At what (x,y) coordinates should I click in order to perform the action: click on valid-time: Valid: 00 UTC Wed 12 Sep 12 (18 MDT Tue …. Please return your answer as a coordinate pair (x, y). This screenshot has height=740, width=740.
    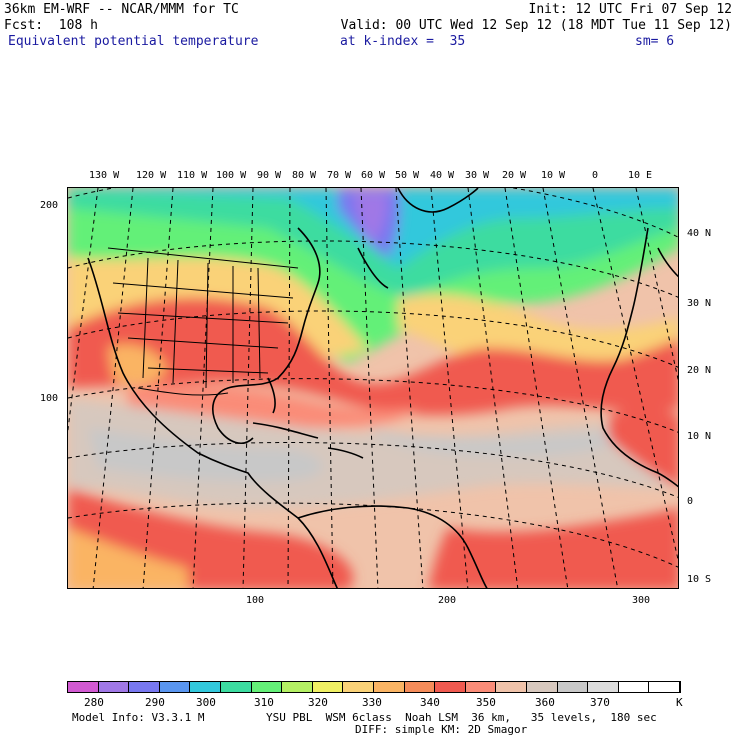
    Looking at the image, I should click on (536, 25).